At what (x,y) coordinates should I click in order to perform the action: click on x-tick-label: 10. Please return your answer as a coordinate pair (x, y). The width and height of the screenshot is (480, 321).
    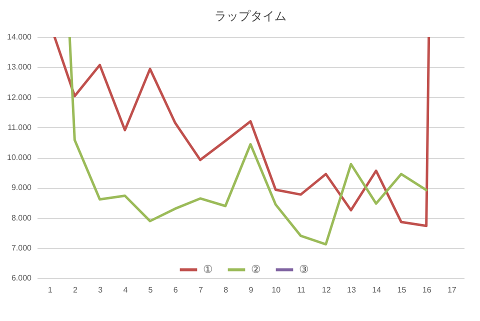
    Looking at the image, I should click on (277, 290).